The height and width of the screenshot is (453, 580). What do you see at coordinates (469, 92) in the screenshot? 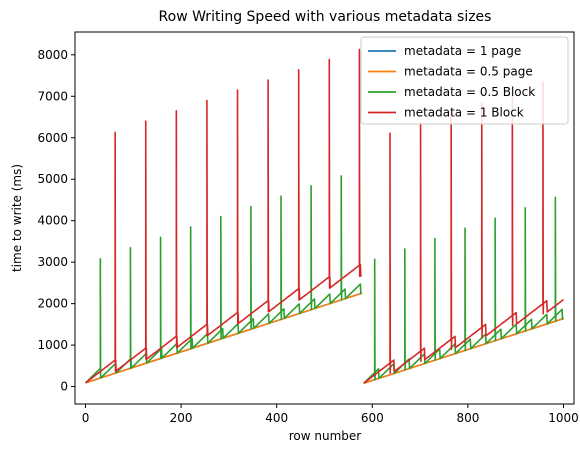
I see `legend-label: metadata = 0.5 Block` at bounding box center [469, 92].